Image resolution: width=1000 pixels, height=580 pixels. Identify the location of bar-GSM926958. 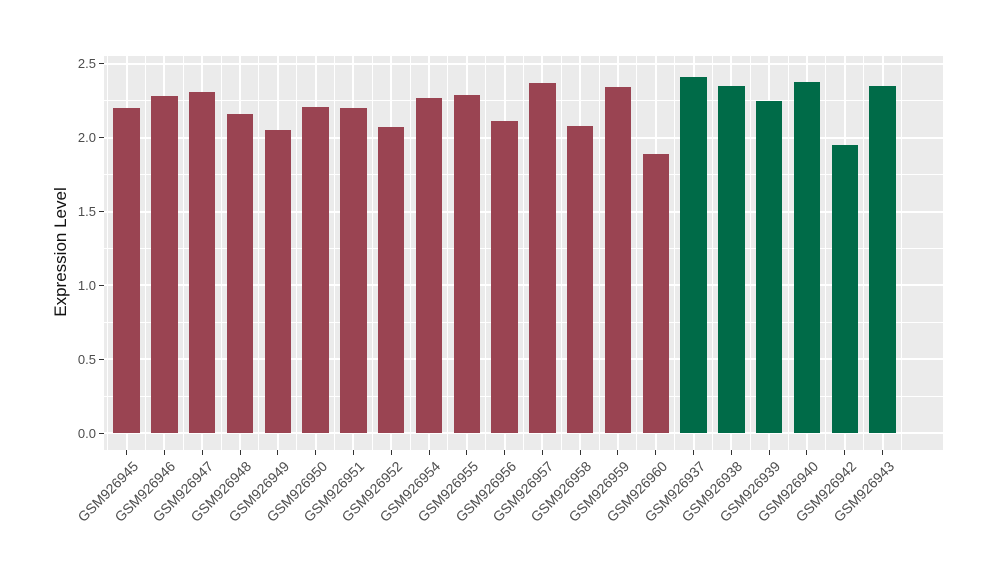
(580, 279).